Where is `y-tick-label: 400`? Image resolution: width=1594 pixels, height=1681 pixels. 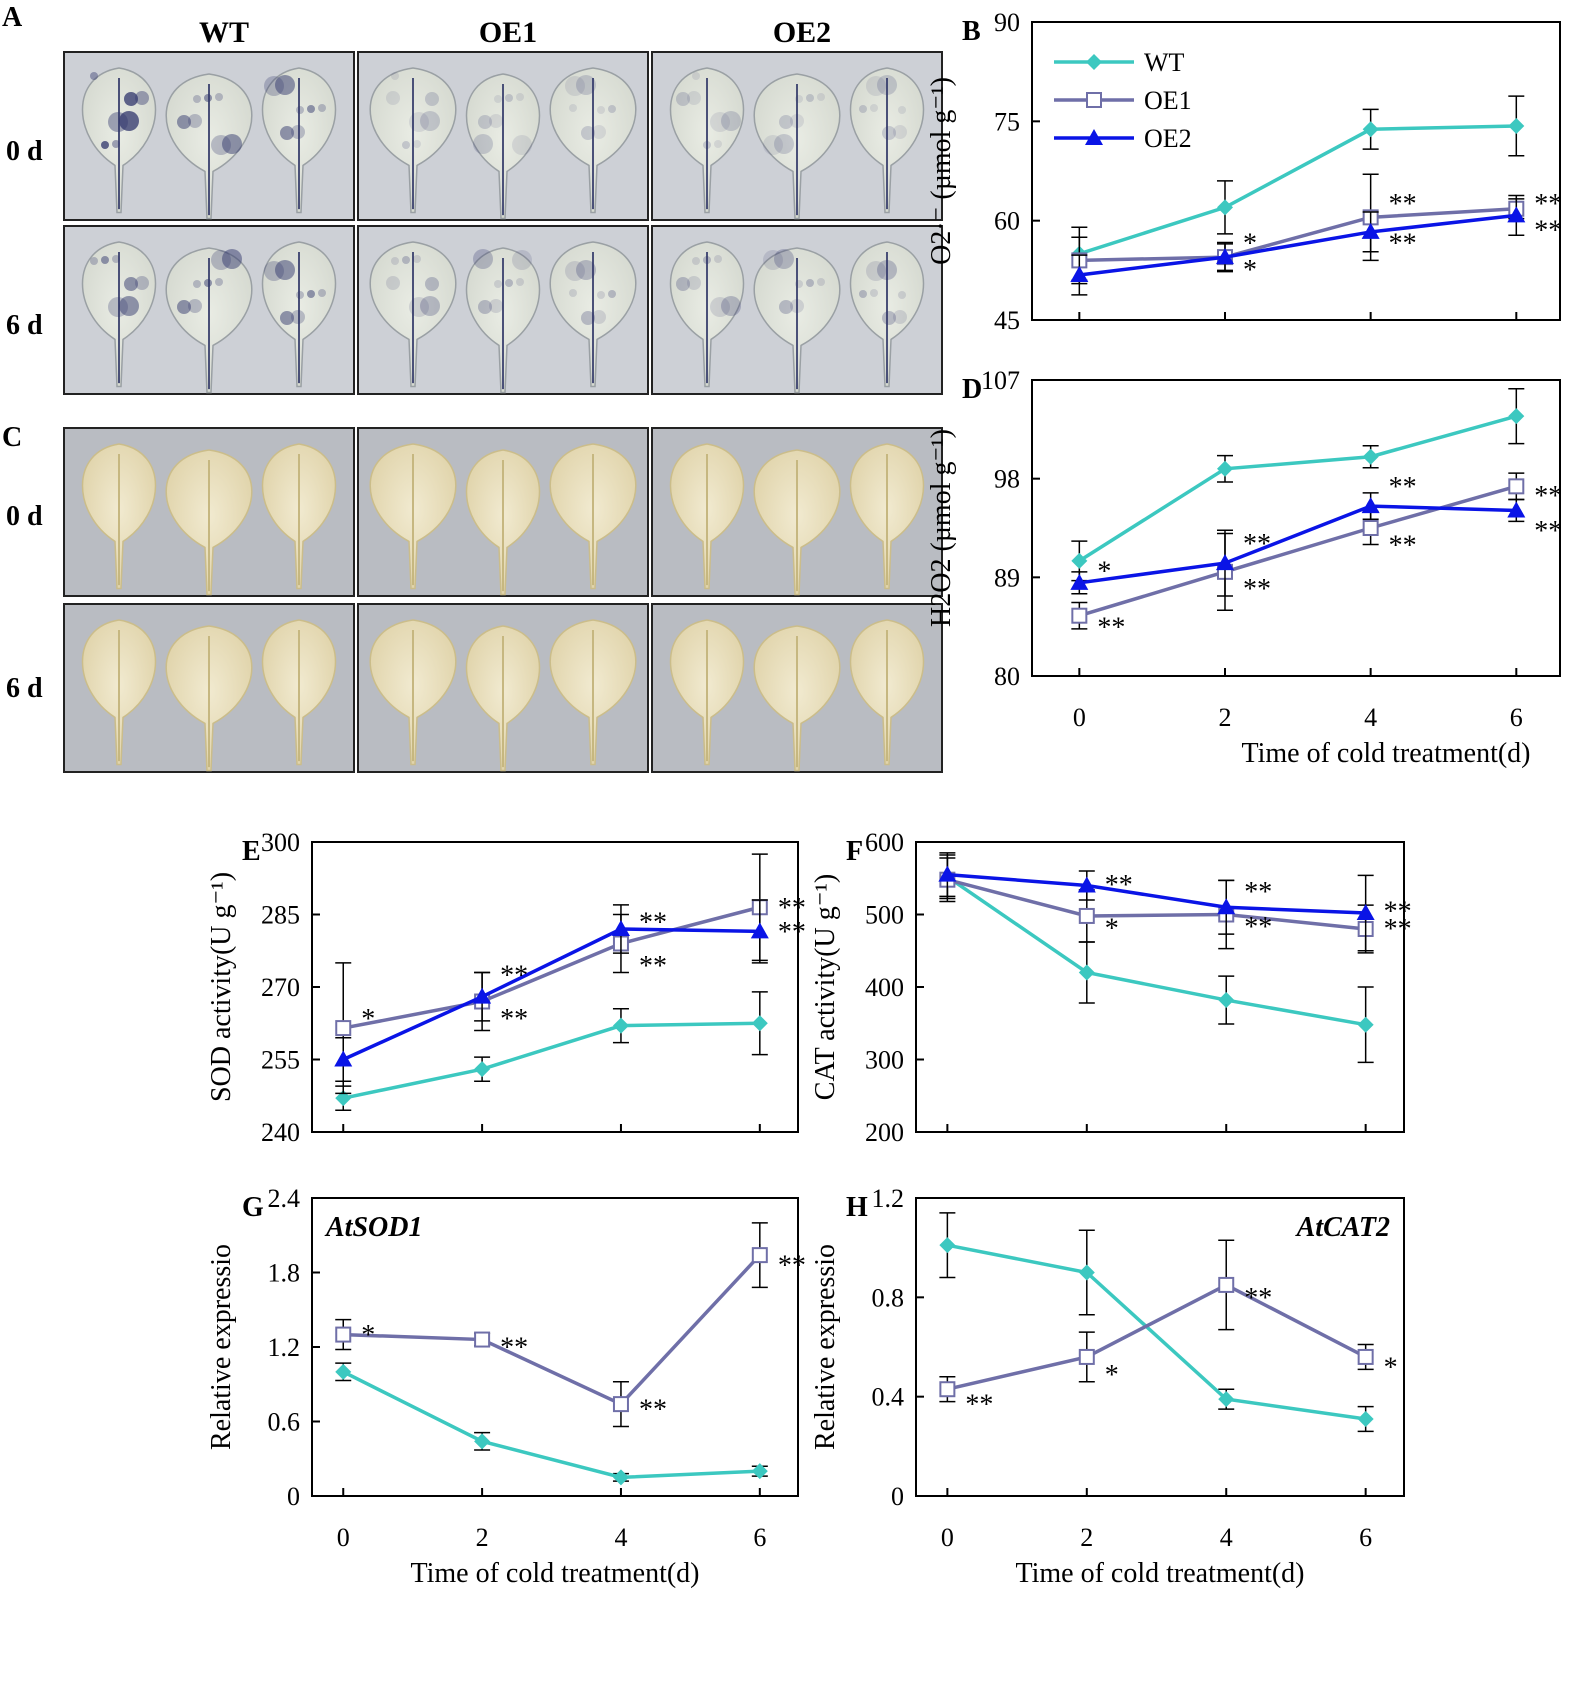
y-tick-label: 400 is located at coordinates (884, 987).